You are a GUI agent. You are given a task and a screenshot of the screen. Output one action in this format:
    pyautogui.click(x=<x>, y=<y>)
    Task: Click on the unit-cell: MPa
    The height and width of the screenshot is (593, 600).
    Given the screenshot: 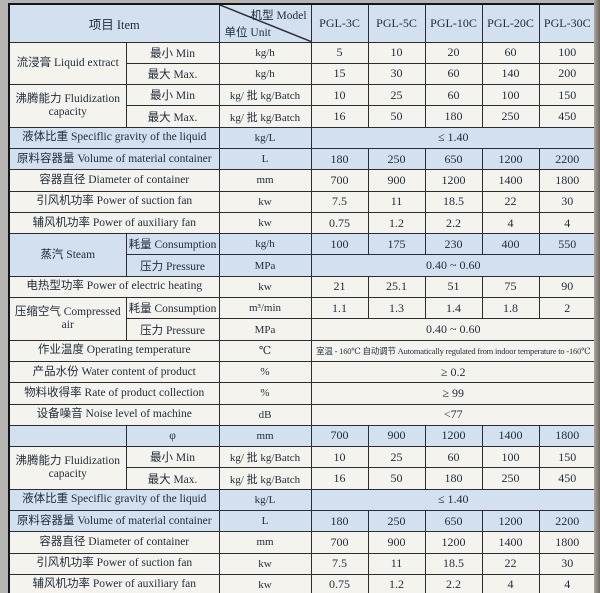 What is the action you would take?
    pyautogui.click(x=265, y=265)
    